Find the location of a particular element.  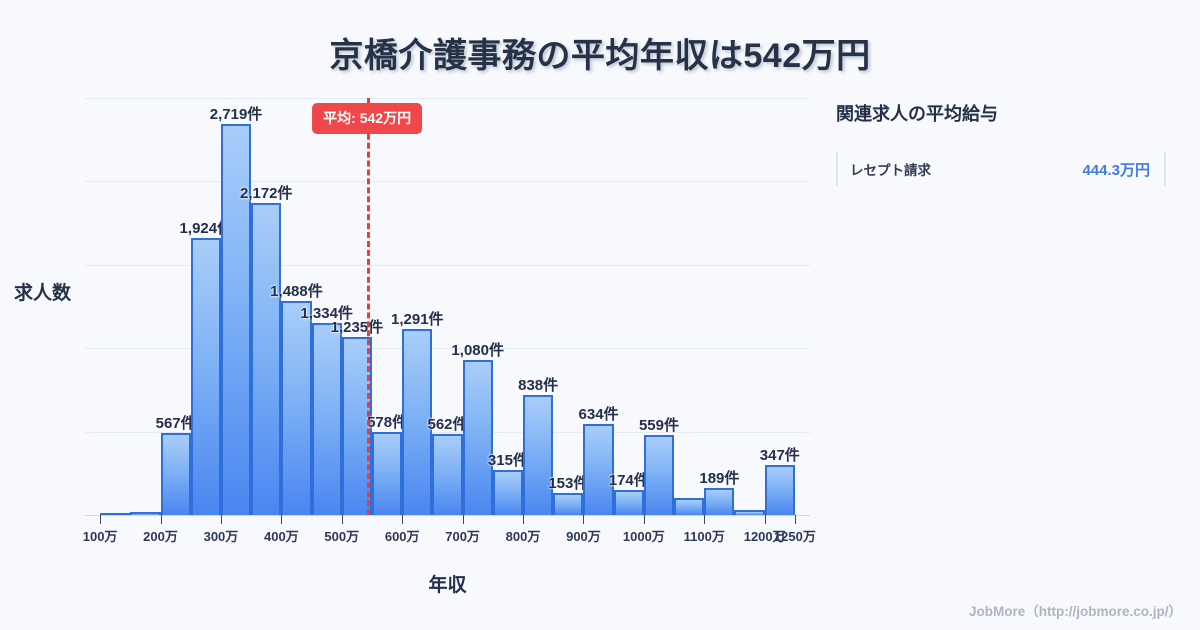

x-axis-tick-label: 800万 is located at coordinates (523, 536).